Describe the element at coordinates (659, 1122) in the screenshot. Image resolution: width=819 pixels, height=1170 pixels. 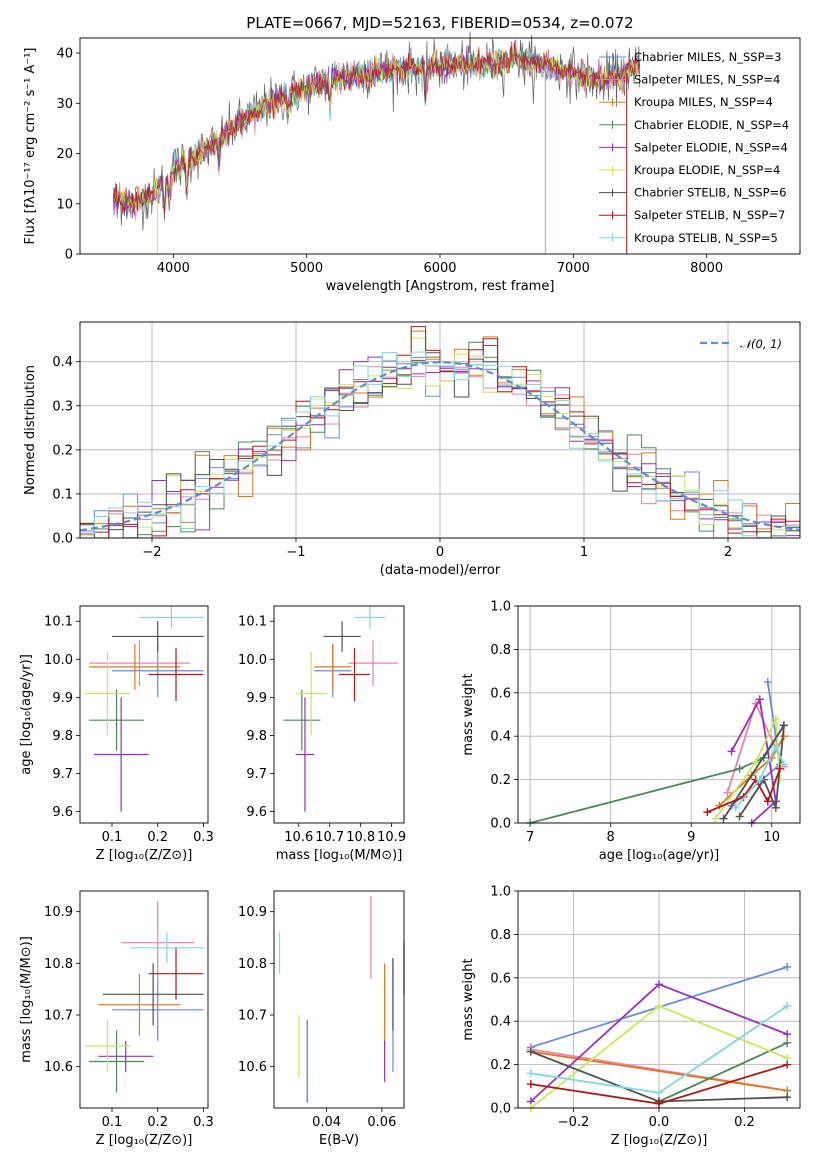
I see `x-tick-label: 0.0` at that location.